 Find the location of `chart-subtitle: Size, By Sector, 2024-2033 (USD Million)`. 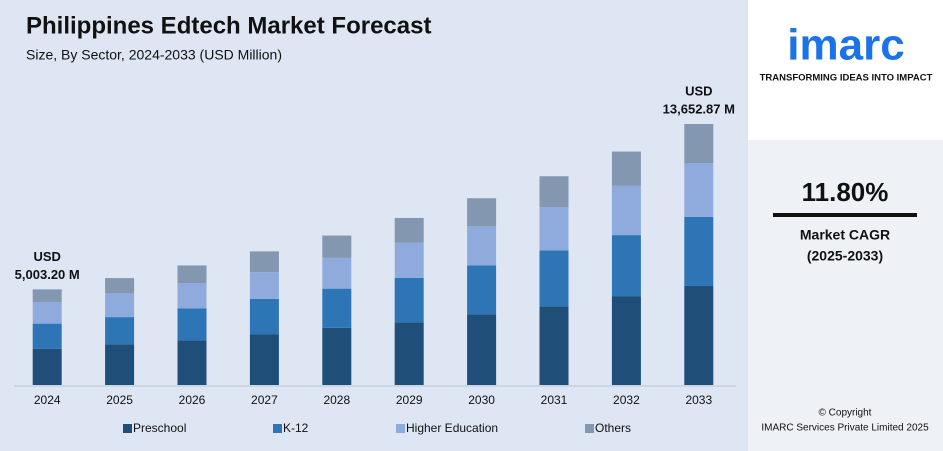

chart-subtitle: Size, By Sector, 2024-2033 (USD Million) is located at coordinates (154, 55).